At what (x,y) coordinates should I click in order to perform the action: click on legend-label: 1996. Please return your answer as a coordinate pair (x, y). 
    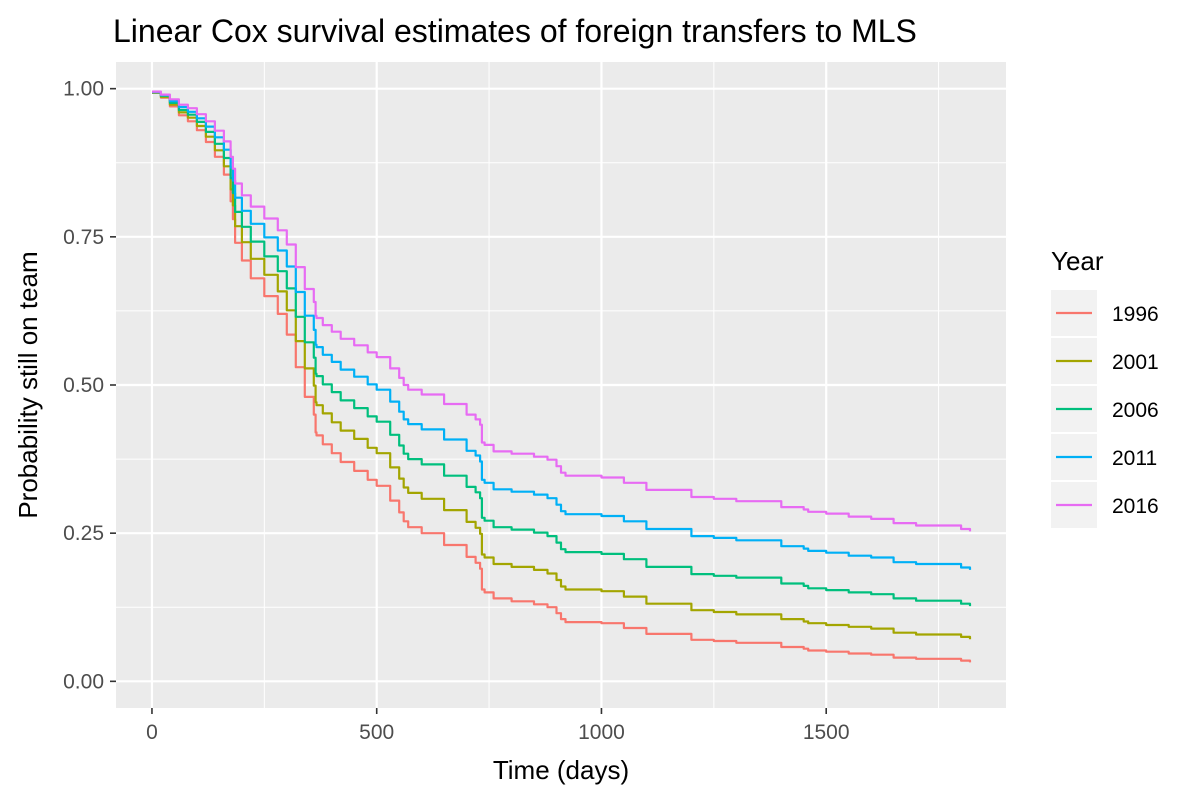
    Looking at the image, I should click on (1135, 314).